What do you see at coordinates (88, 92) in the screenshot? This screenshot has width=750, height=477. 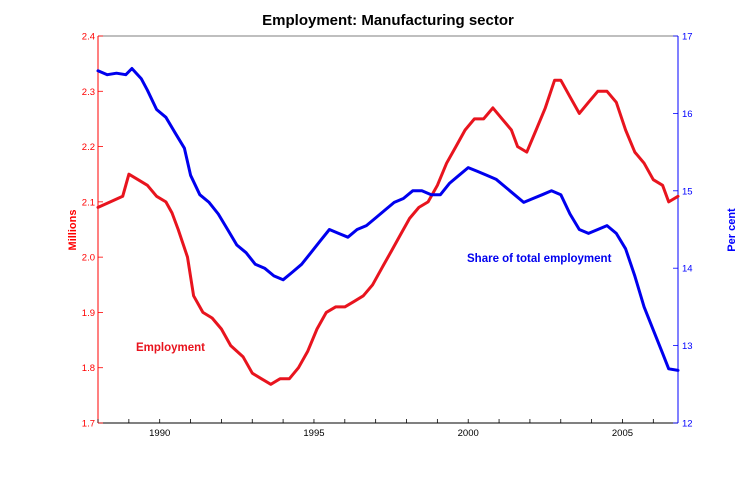 I see `left-y-tick-label: 2.3` at bounding box center [88, 92].